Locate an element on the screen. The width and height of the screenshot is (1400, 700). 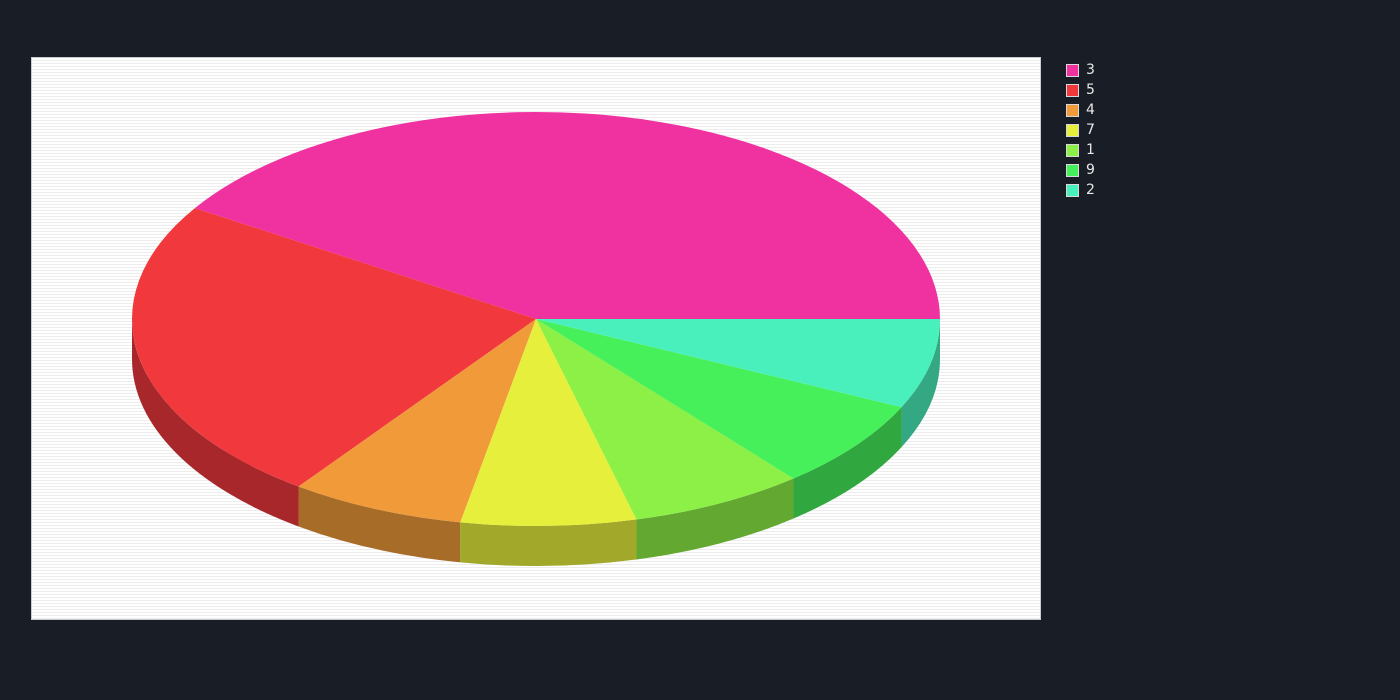
legend-item-5: 5 is located at coordinates (1126, 90).